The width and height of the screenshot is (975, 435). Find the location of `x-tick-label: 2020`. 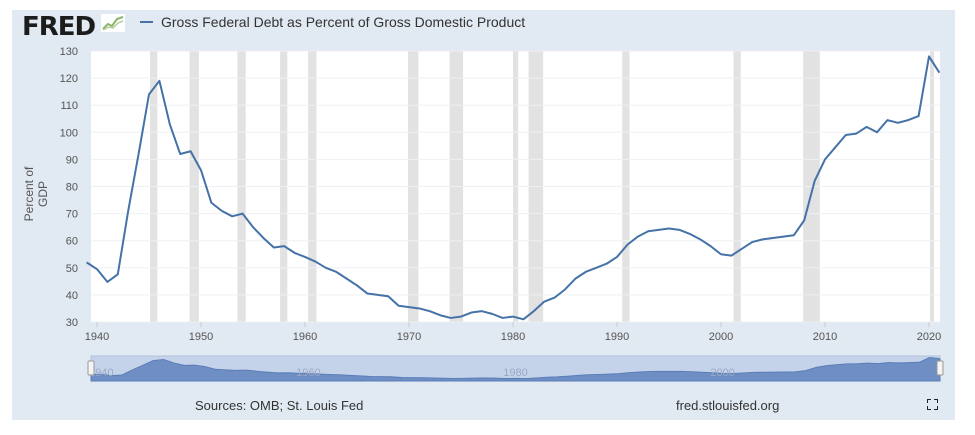

x-tick-label: 2020 is located at coordinates (929, 337).